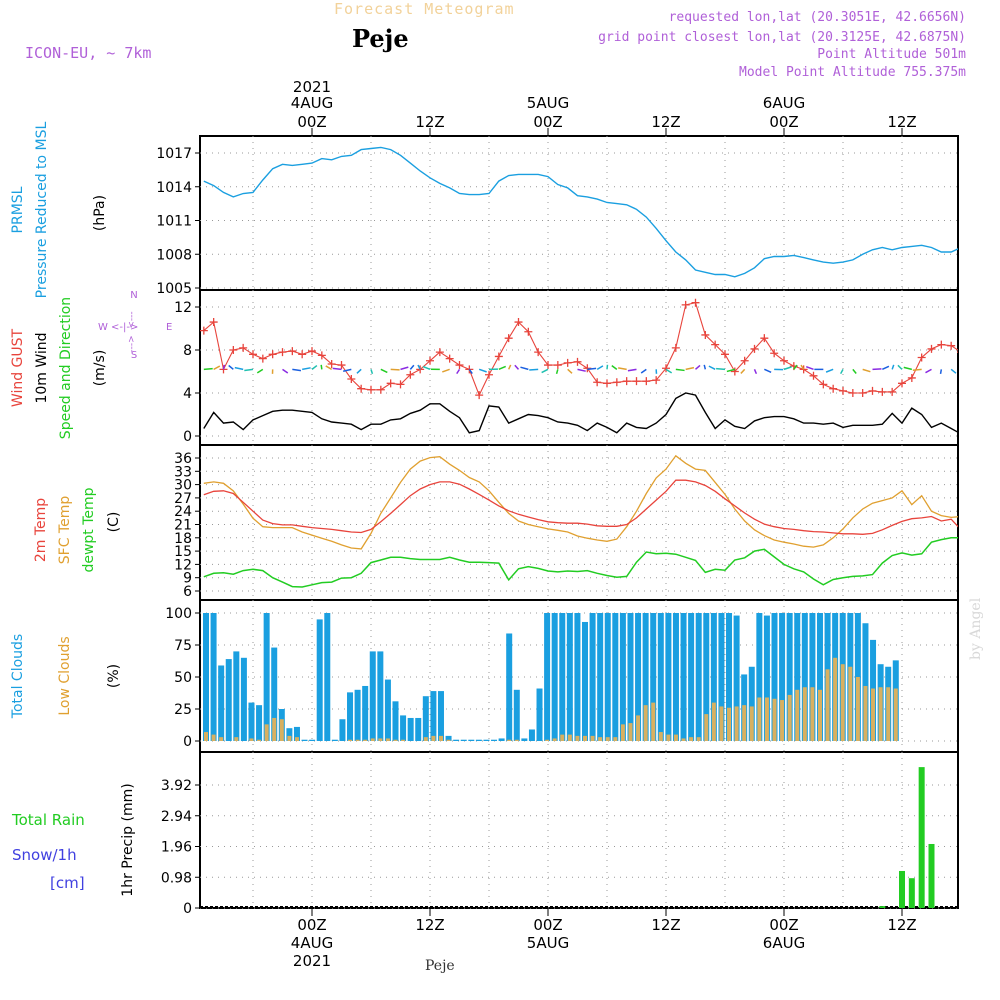 The width and height of the screenshot is (1000, 1000). I want to click on precip-unit: 1hr Precip (mm), so click(128, 839).